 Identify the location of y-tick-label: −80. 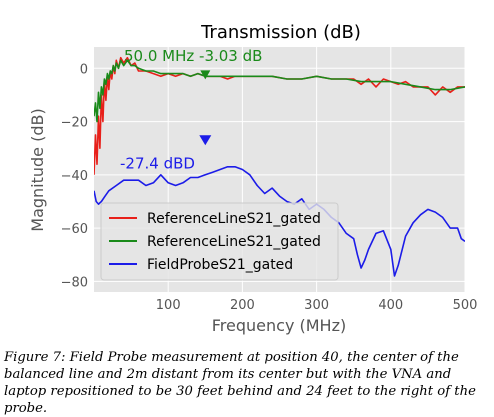
(74, 282).